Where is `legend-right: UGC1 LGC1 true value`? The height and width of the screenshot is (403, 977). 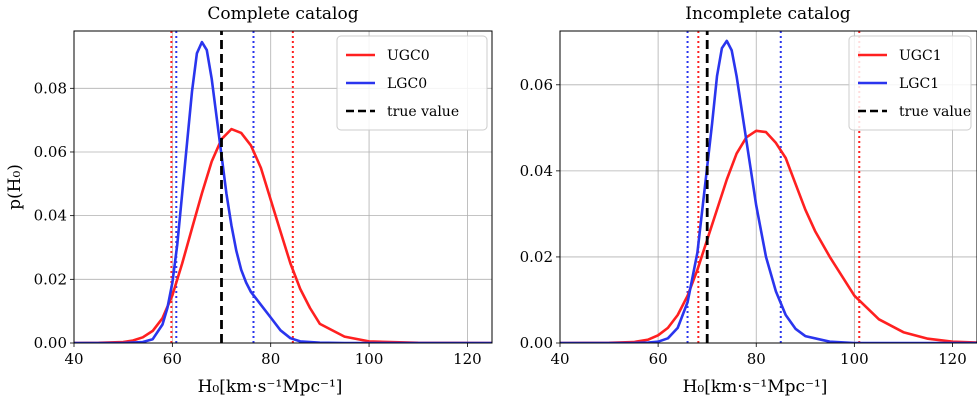 legend-right: UGC1 LGC1 true value is located at coordinates (910, 83).